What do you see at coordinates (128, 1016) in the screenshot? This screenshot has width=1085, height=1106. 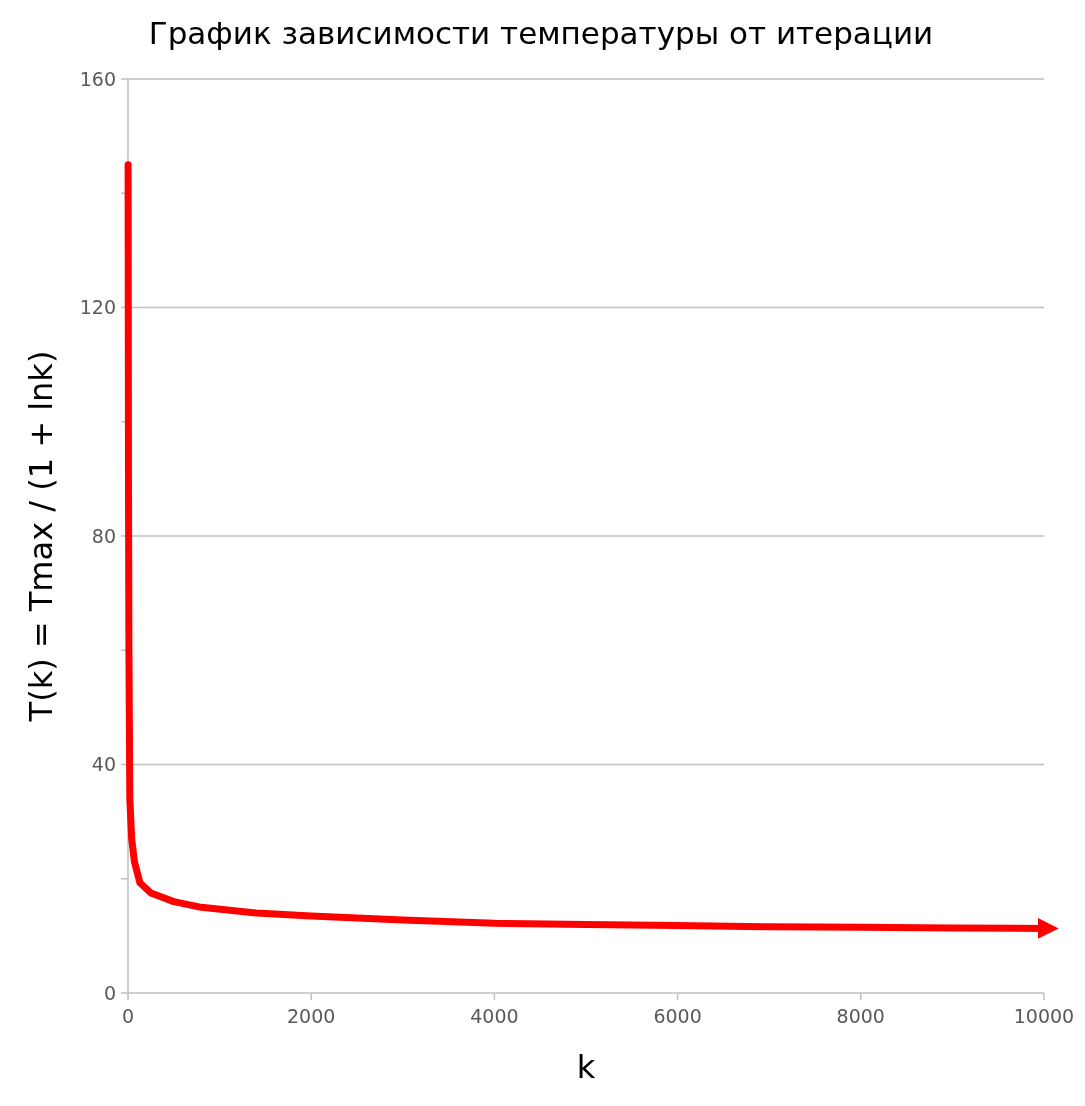 I see `x-tick-label: 0` at bounding box center [128, 1016].